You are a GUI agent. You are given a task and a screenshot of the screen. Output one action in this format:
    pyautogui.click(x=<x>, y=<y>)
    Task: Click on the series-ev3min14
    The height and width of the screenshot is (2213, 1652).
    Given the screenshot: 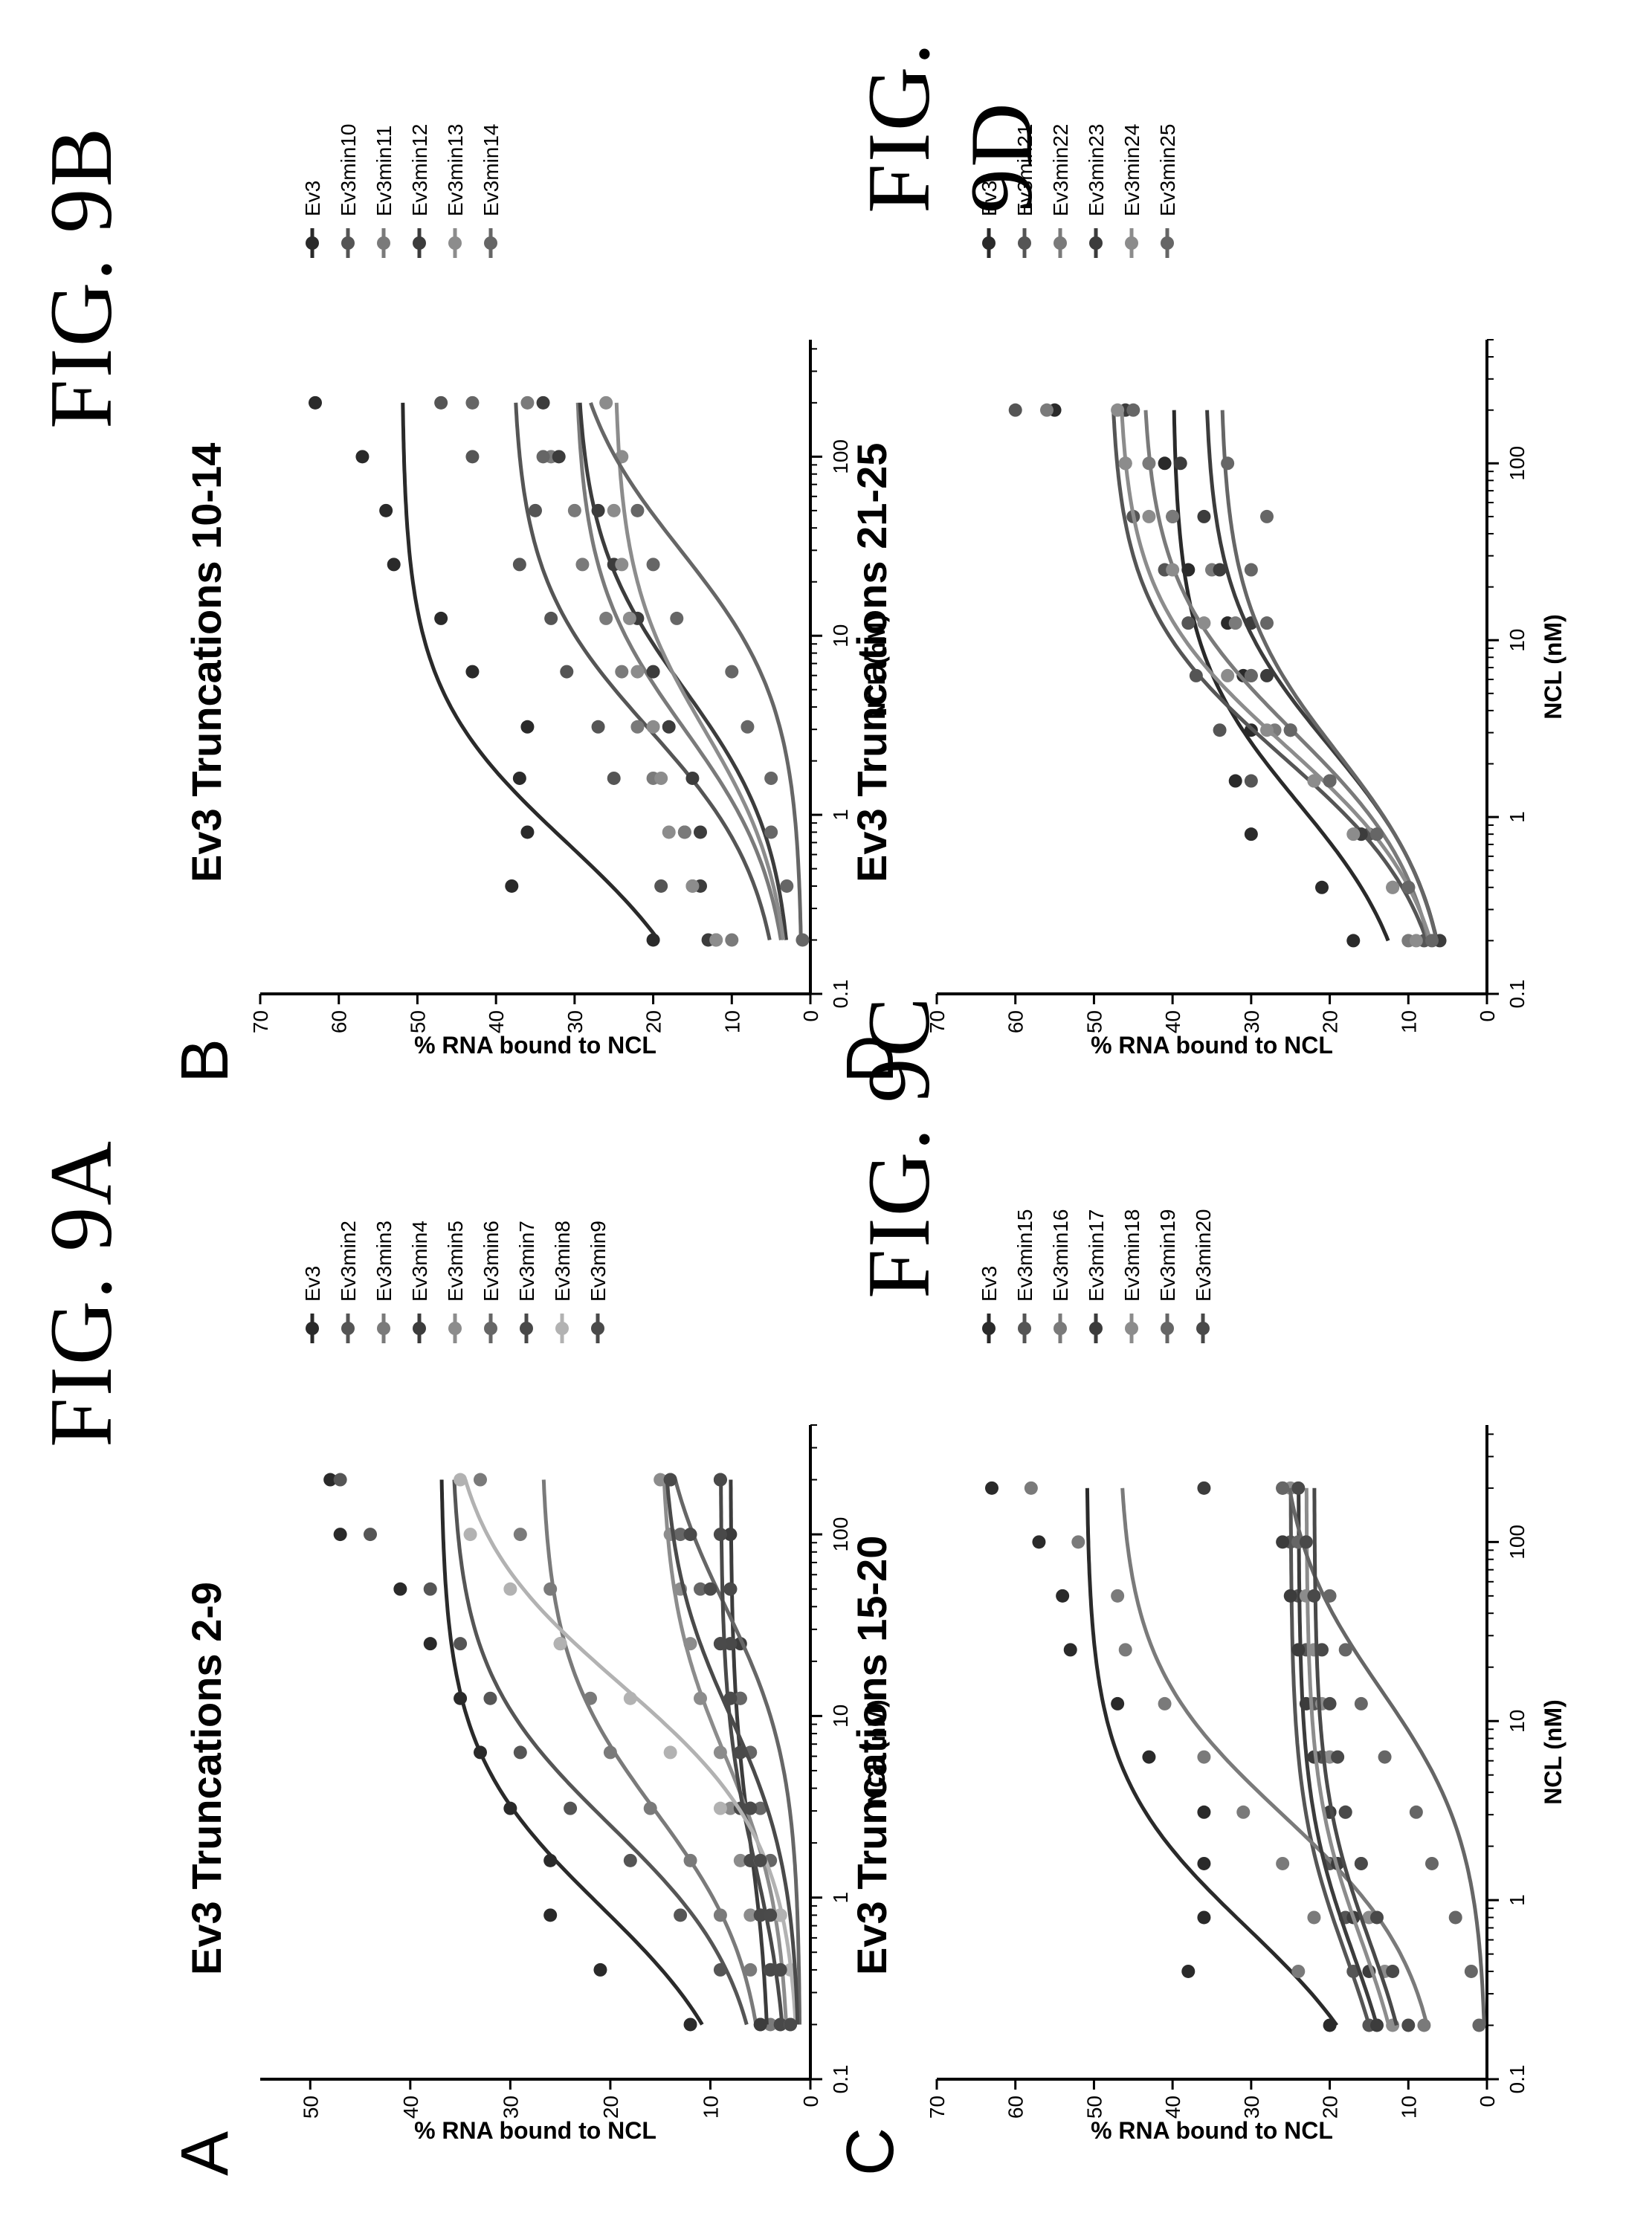 What is the action you would take?
    pyautogui.click(x=637, y=671)
    